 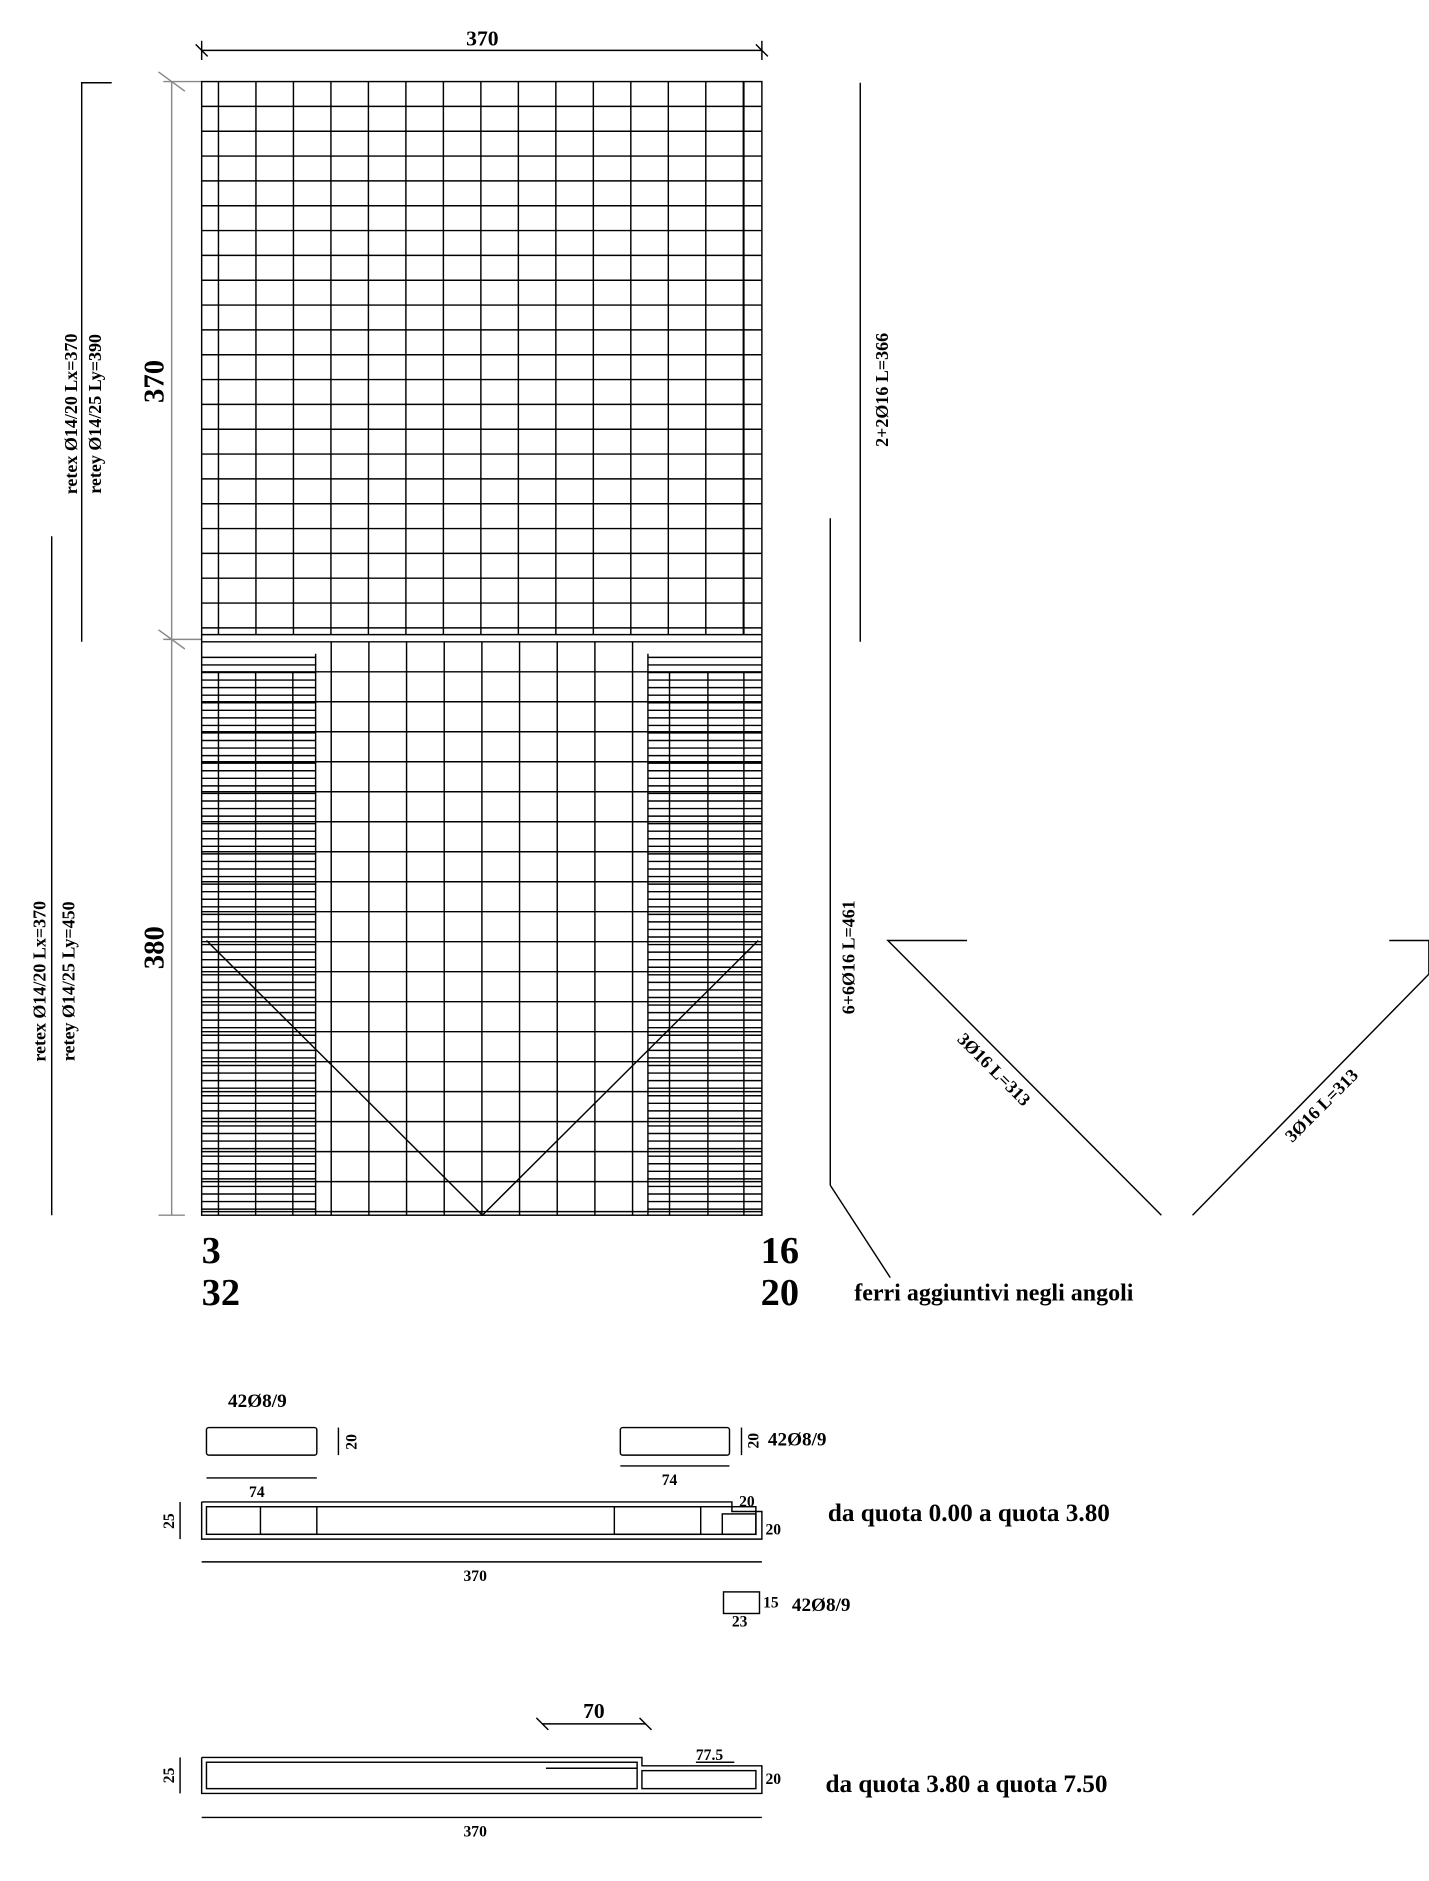 I want to click on mark-label: 32, so click(x=221, y=1293).